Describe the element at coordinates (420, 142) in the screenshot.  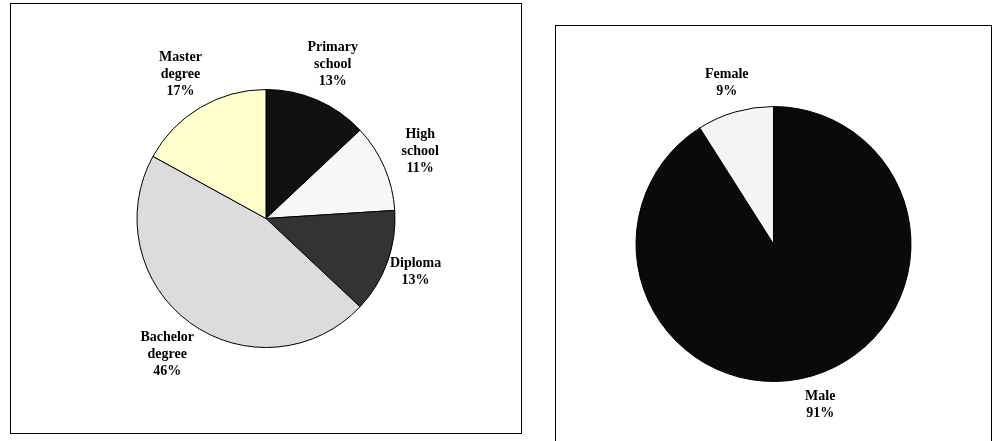
I see `slice-label: High school` at that location.